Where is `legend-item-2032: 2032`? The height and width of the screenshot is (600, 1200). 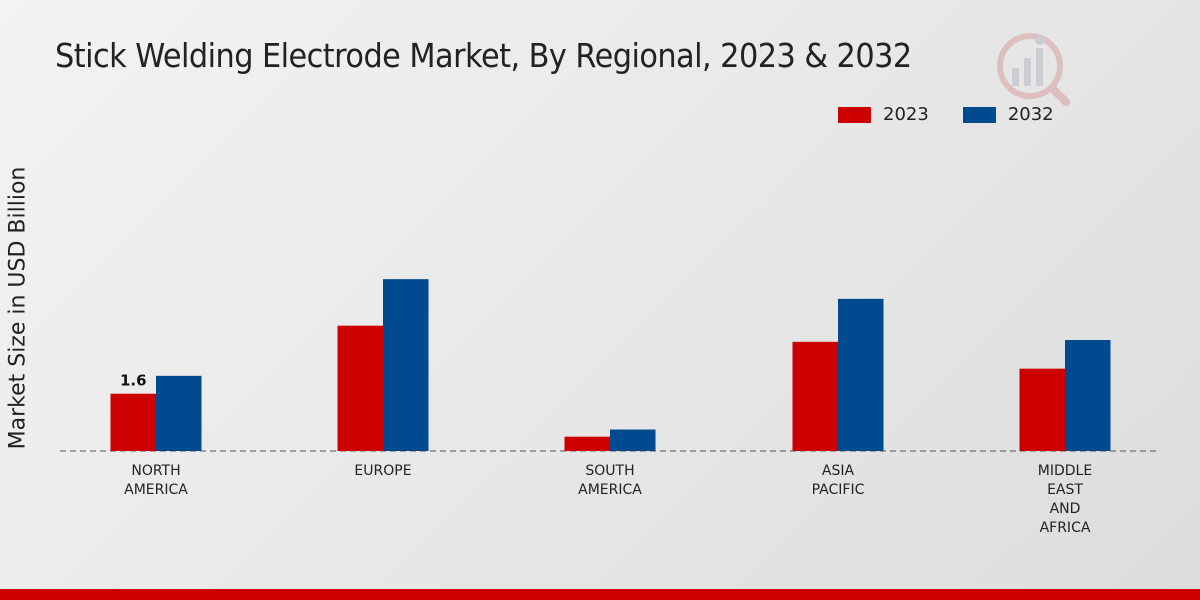
legend-item-2032: 2032 is located at coordinates (1008, 114).